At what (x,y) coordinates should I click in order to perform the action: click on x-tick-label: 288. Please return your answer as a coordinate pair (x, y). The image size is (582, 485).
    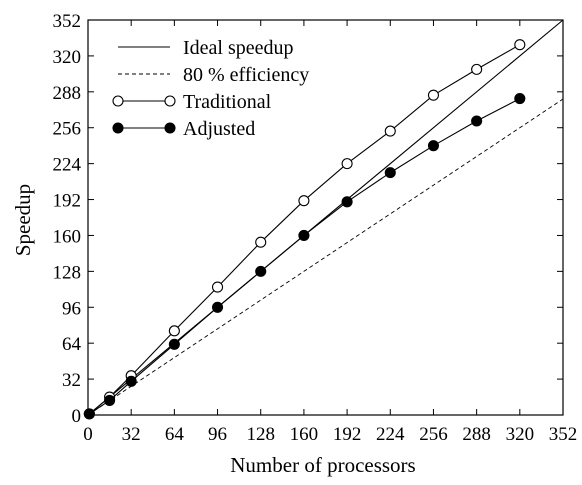
    Looking at the image, I should click on (476, 434).